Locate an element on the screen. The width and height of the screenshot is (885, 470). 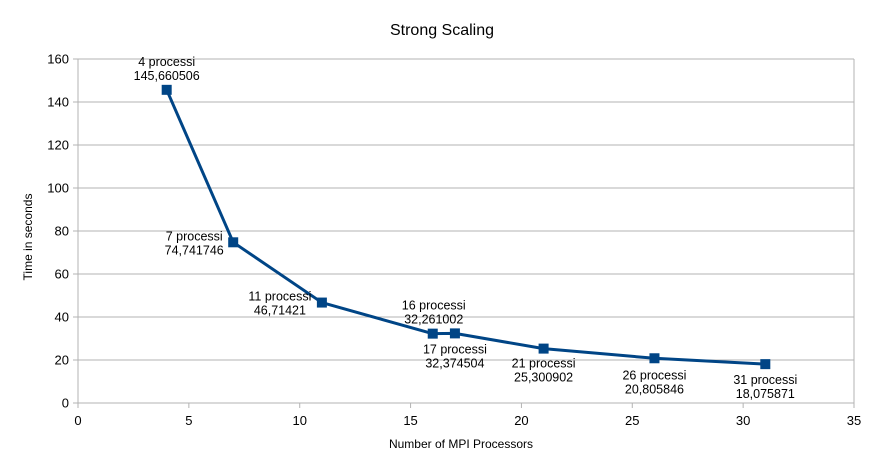
chart-title: Strong Scaling is located at coordinates (442, 30).